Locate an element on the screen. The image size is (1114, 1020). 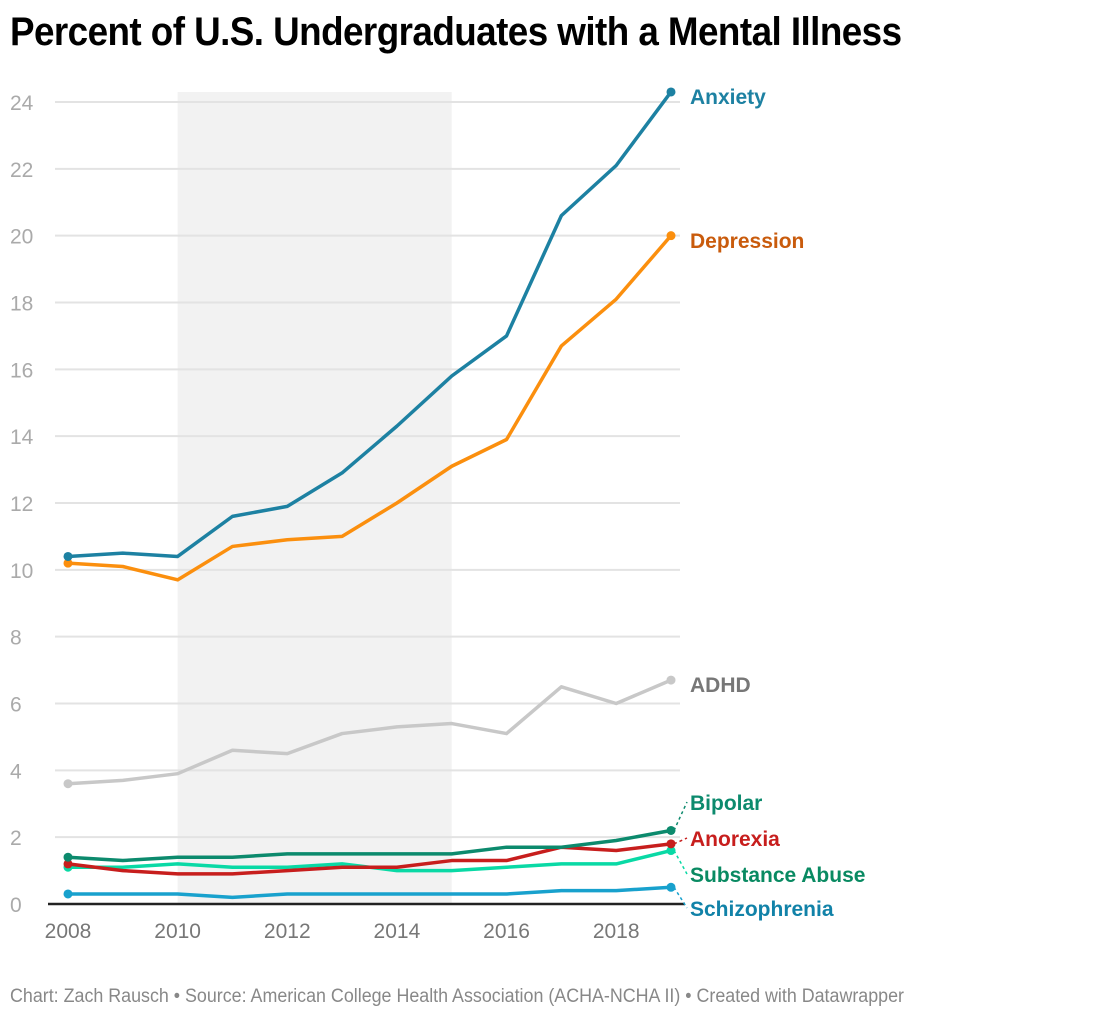
y-tick-label-4: 4 is located at coordinates (16, 771).